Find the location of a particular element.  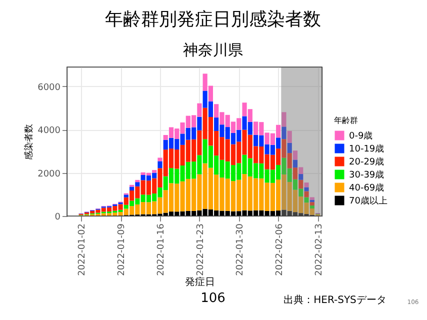

source-note: 出典：HER-SYSデータ is located at coordinates (335, 300).